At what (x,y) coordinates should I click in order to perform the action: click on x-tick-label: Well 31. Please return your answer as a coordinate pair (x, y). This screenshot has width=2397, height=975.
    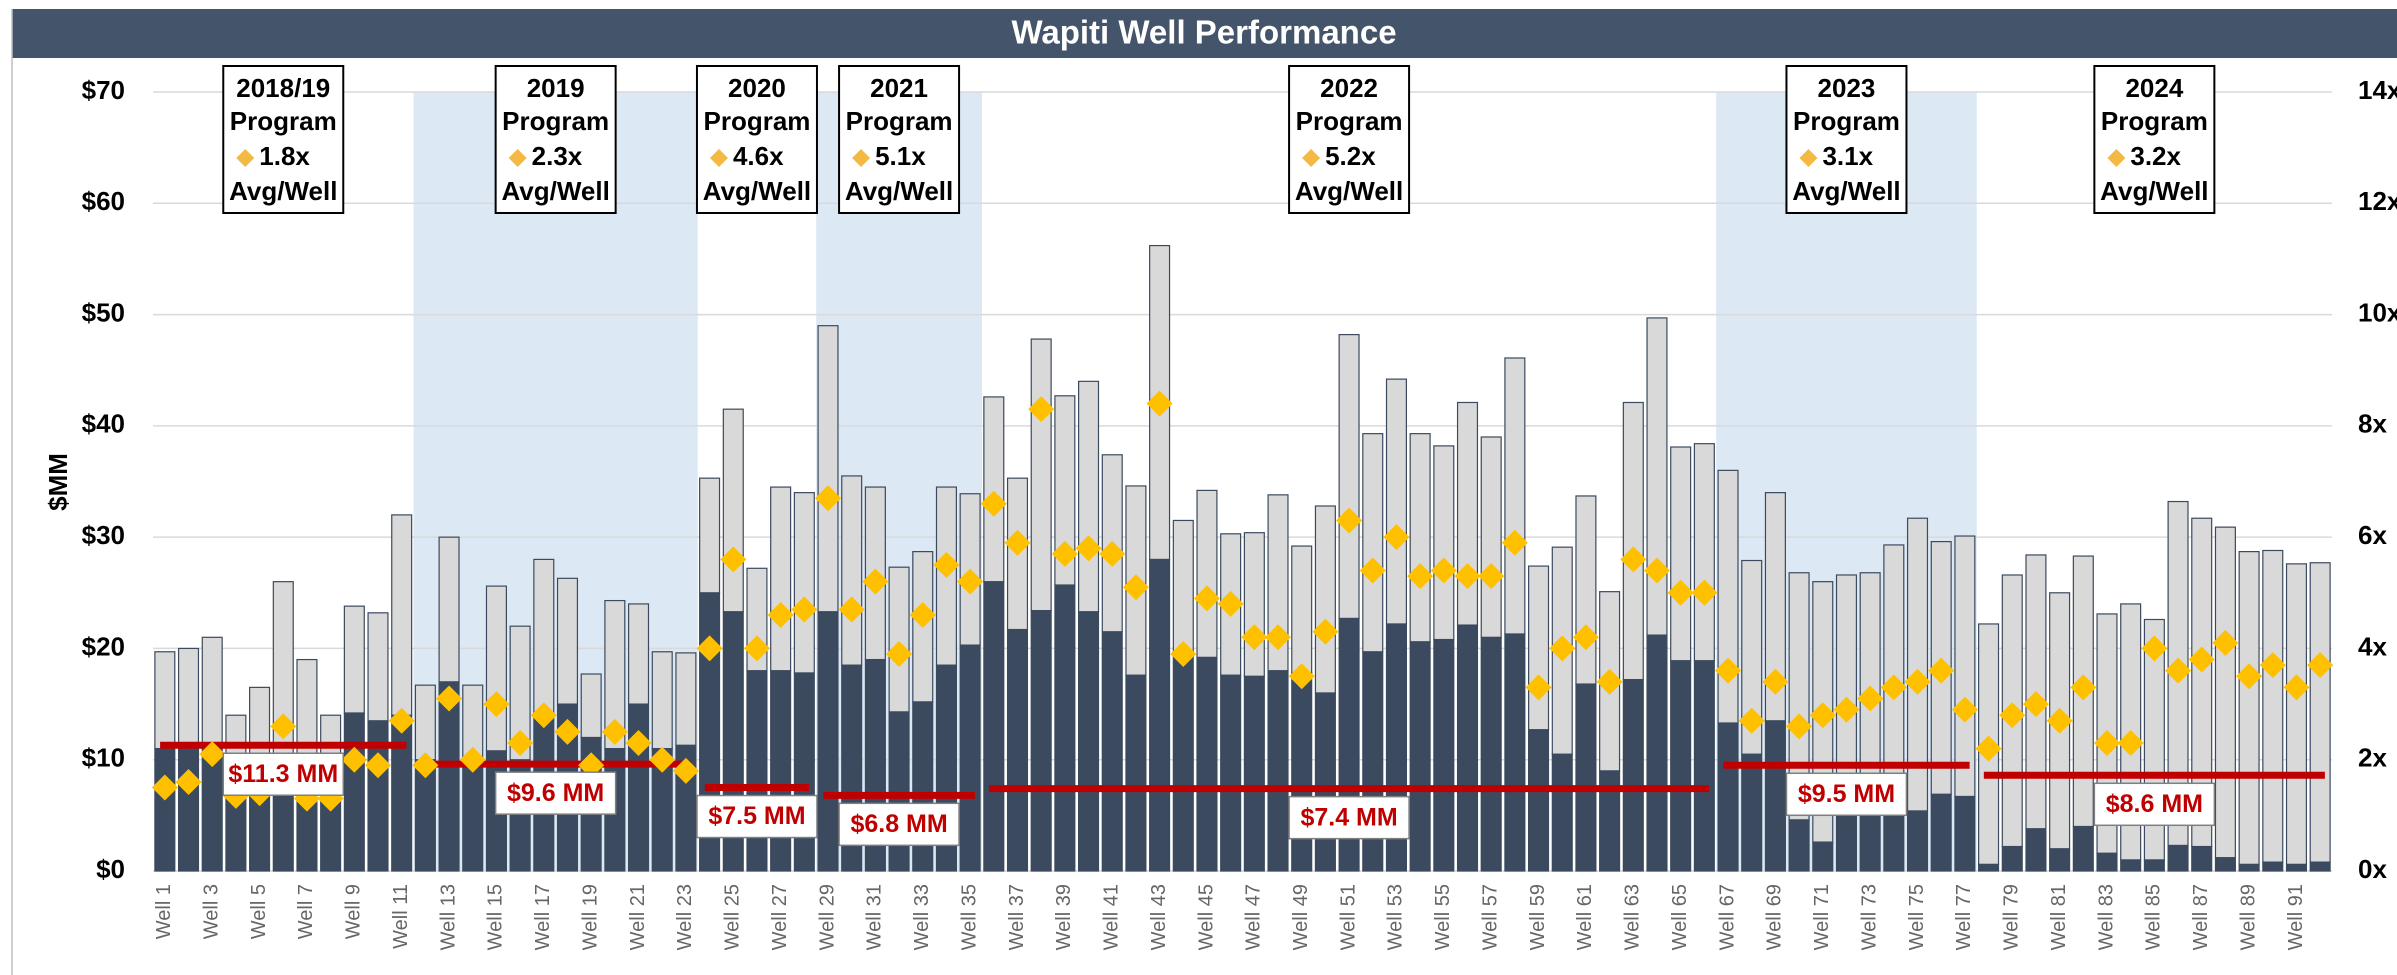
    Looking at the image, I should click on (875, 917).